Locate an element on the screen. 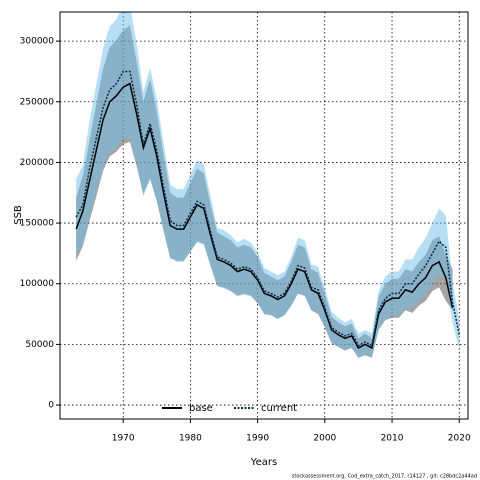 The image size is (480, 480). x-tick-label: 2000 is located at coordinates (324, 439).